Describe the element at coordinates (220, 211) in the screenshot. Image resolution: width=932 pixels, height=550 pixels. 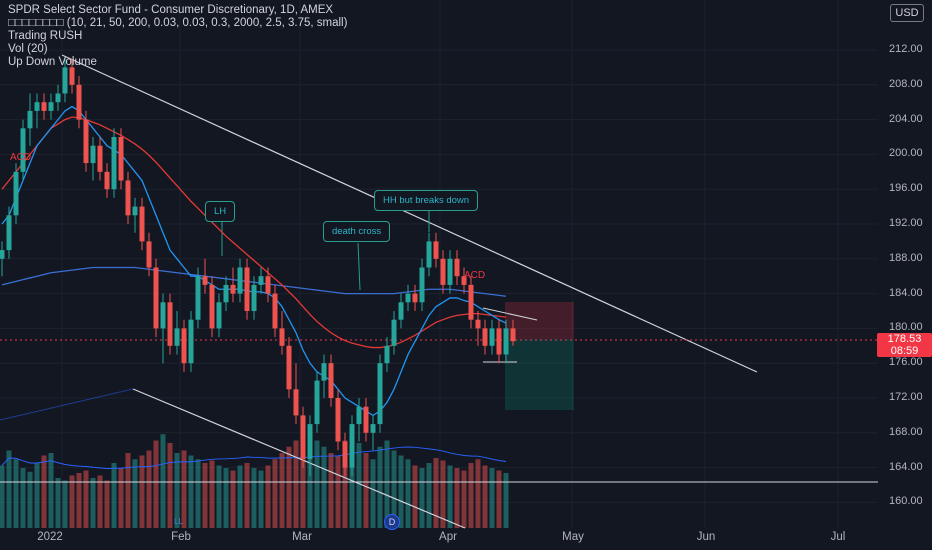
I see `callout-lh: LH` at that location.